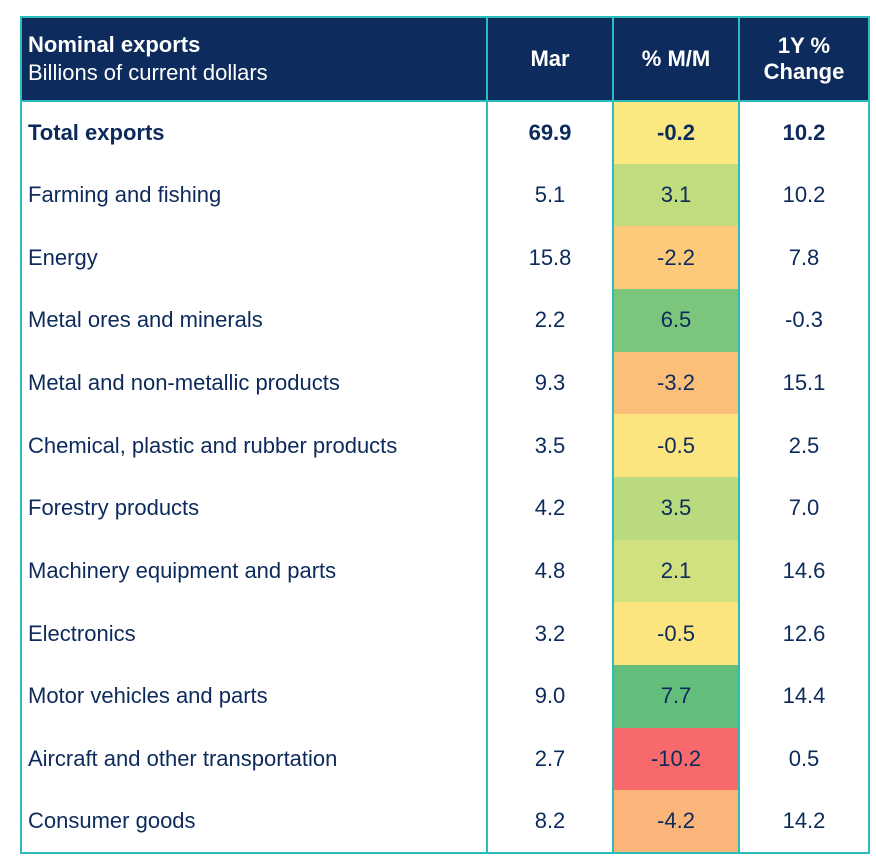 This screenshot has height=868, width=876. Describe the element at coordinates (213, 445) in the screenshot. I see `row-label: Chemical, plastic and rubber products` at that location.